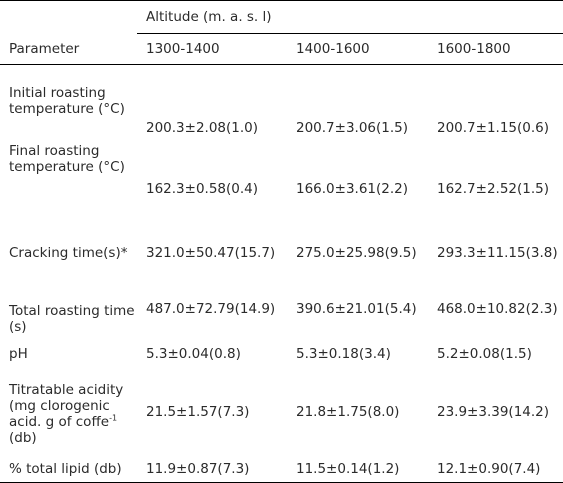  I want to click on row-parameter: Cracking time(s)*, so click(68, 253).